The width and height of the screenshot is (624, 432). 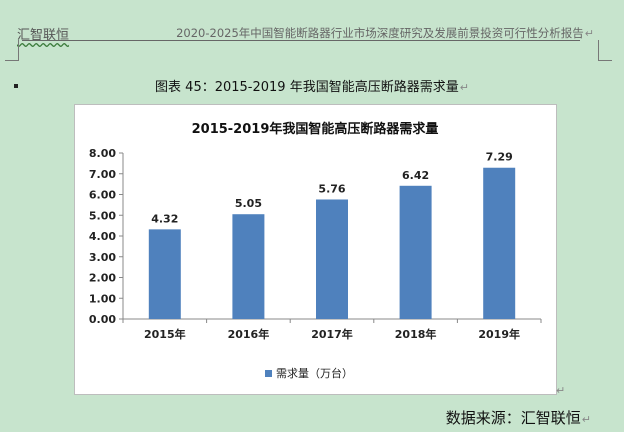 What do you see at coordinates (91, 40) in the screenshot?
I see `header-rule-left` at bounding box center [91, 40].